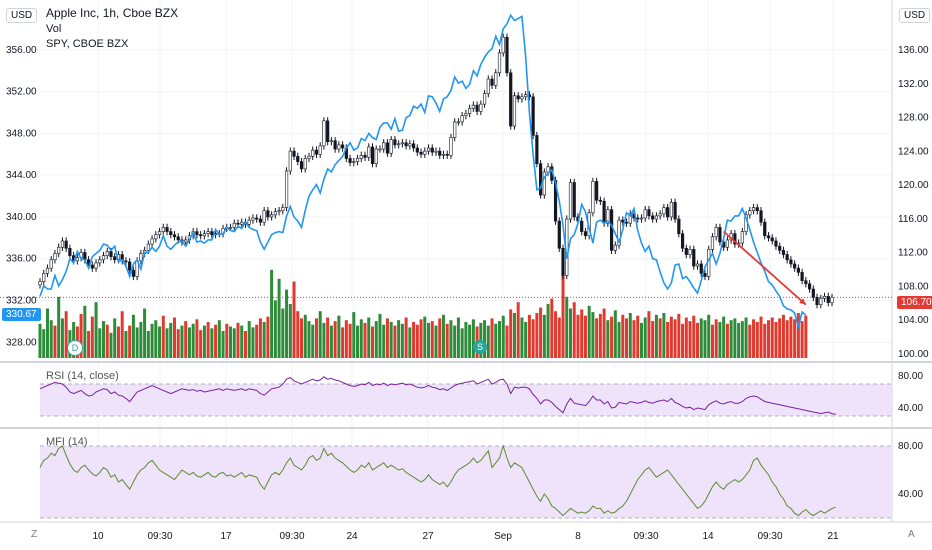 The width and height of the screenshot is (932, 550). What do you see at coordinates (910, 376) in the screenshot?
I see `rsi-axis-tick: 80.00` at bounding box center [910, 376].